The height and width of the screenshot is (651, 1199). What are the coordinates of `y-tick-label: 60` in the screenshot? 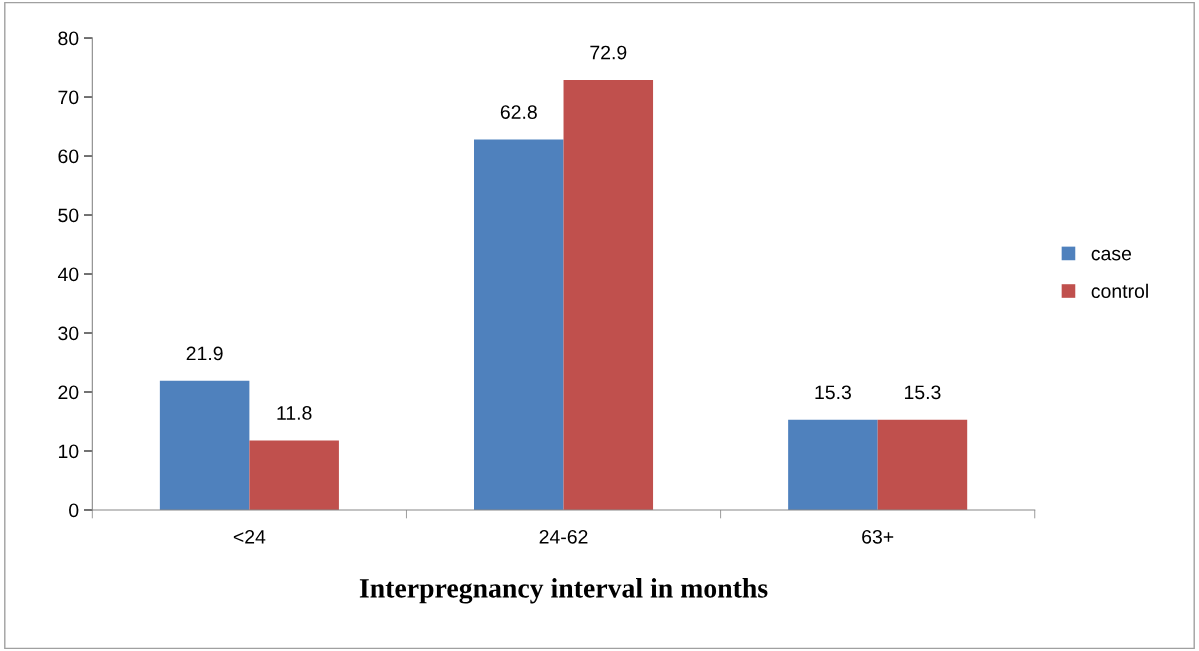 It's located at (68, 156).